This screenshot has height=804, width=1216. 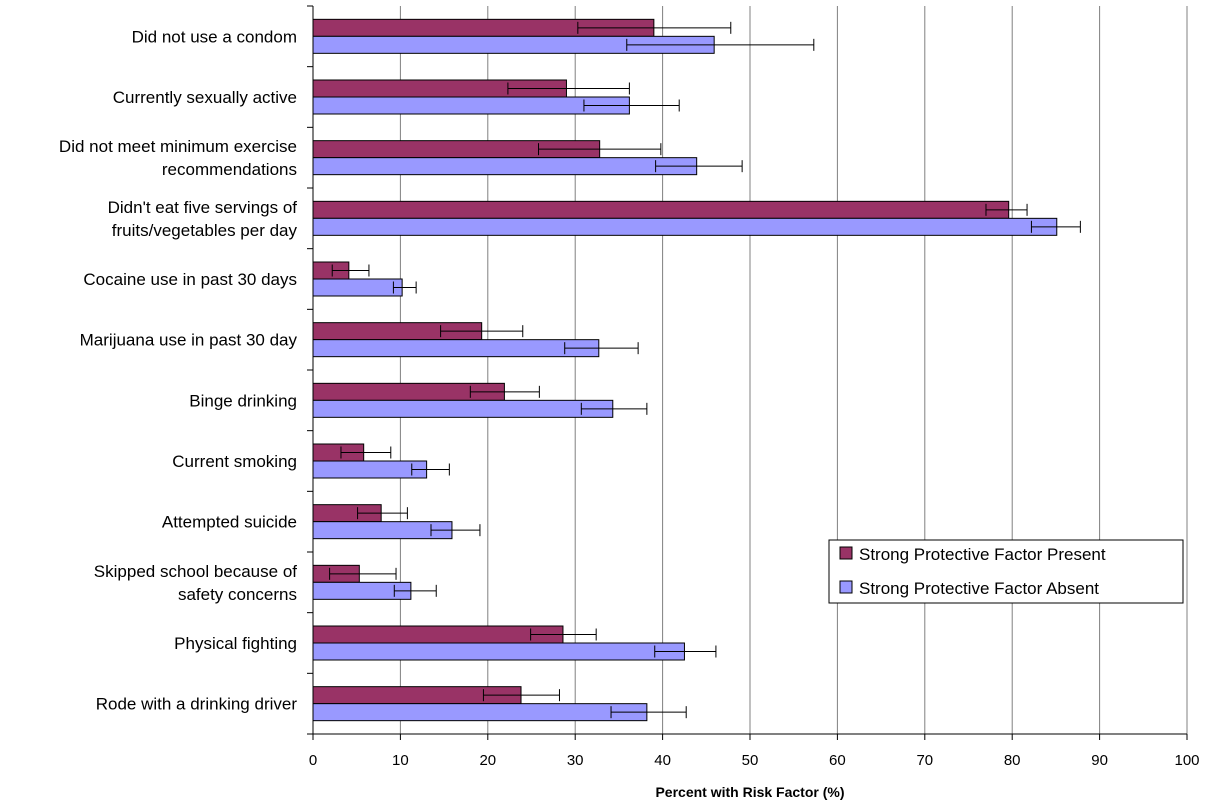 What do you see at coordinates (313, 760) in the screenshot?
I see `x-tick-label: 0` at bounding box center [313, 760].